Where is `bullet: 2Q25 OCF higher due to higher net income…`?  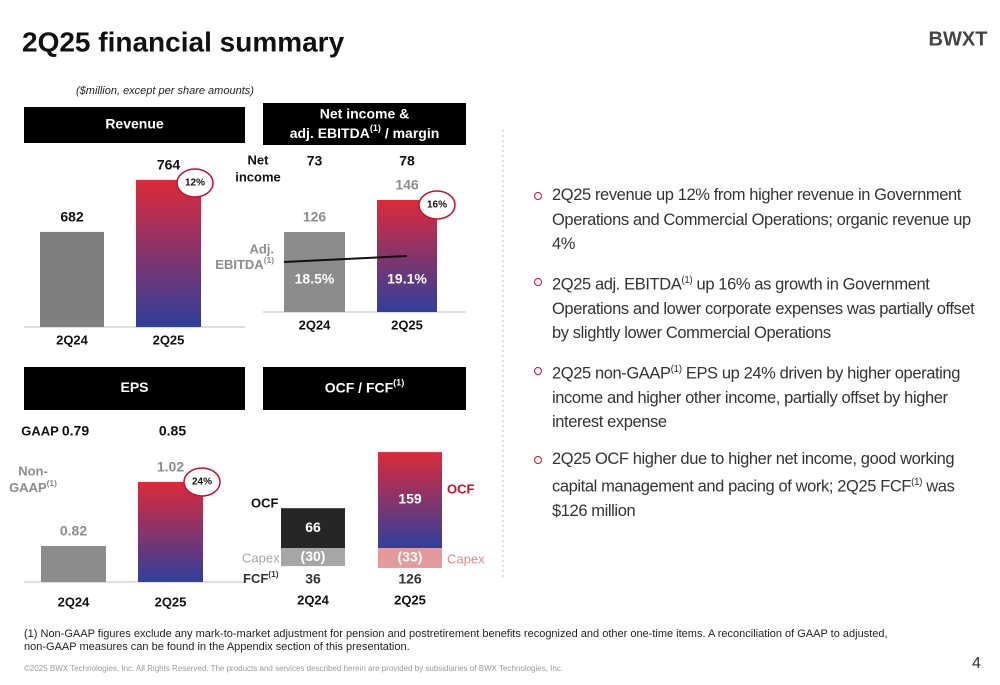 bullet: 2Q25 OCF higher due to higher net income… is located at coordinates (754, 485).